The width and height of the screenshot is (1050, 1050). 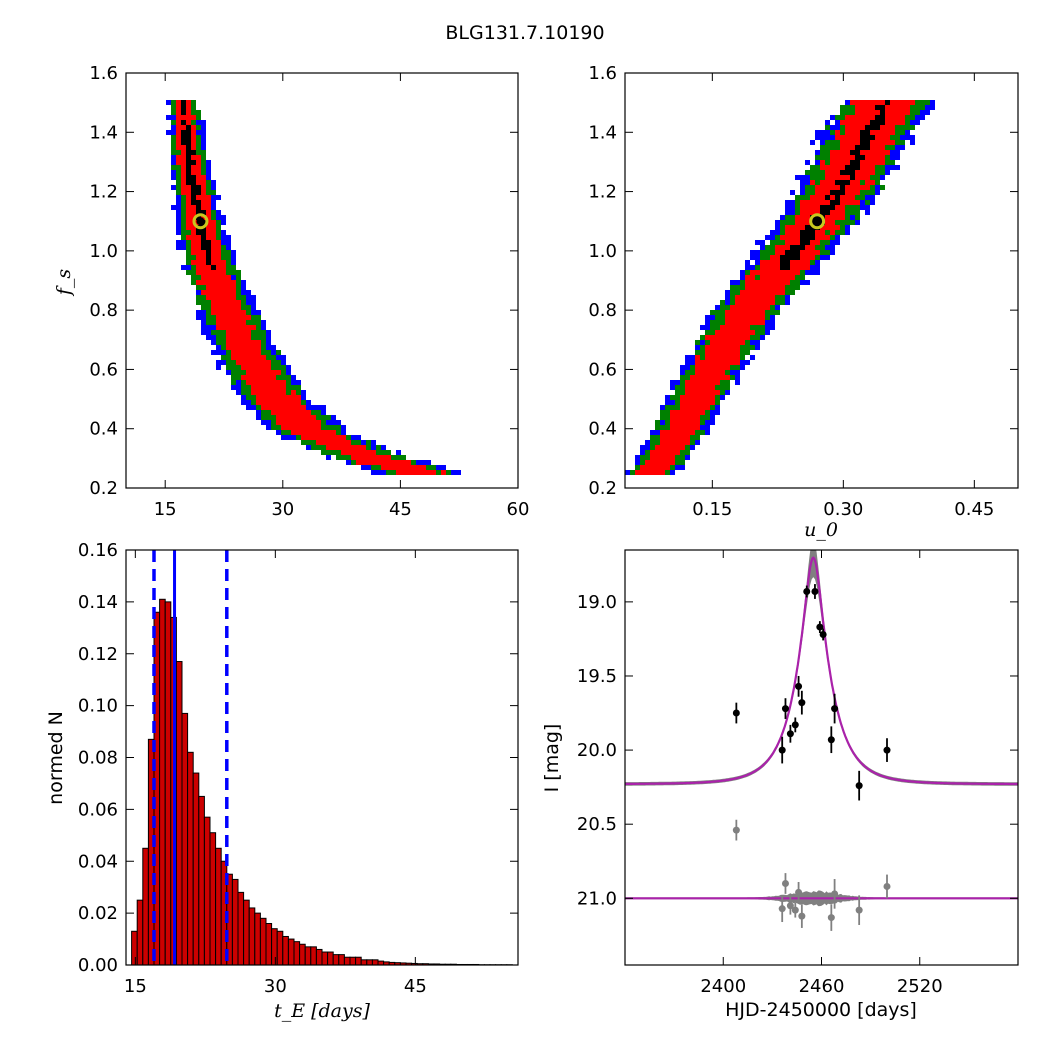 What do you see at coordinates (98, 913) in the screenshot?
I see `y-tick-label: 0.02` at bounding box center [98, 913].